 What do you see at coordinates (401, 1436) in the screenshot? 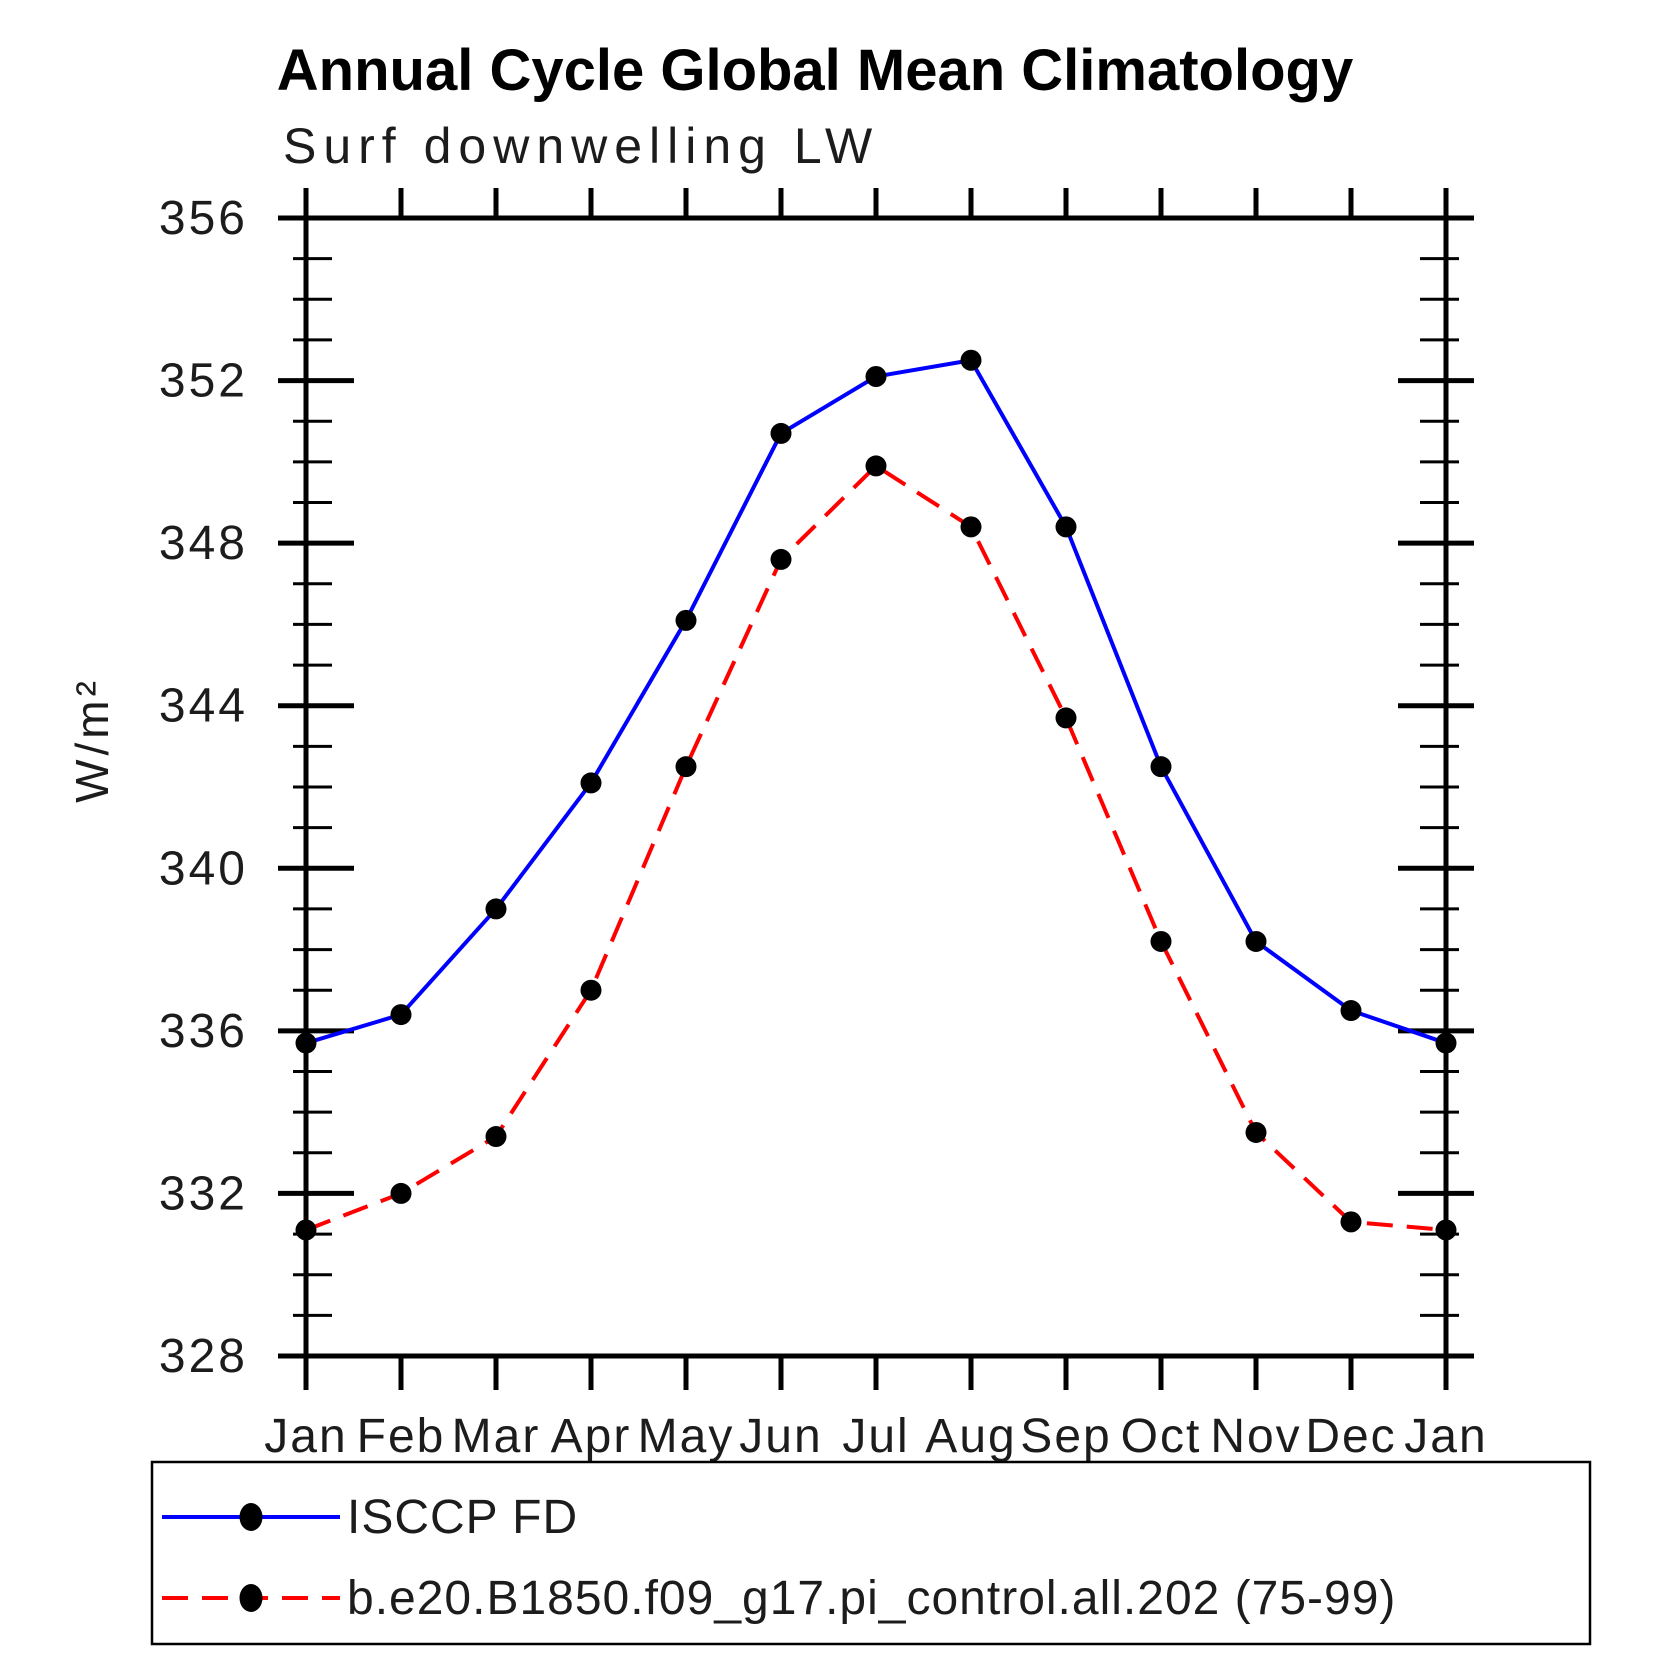
I see `x-tick-label: Feb` at bounding box center [401, 1436].